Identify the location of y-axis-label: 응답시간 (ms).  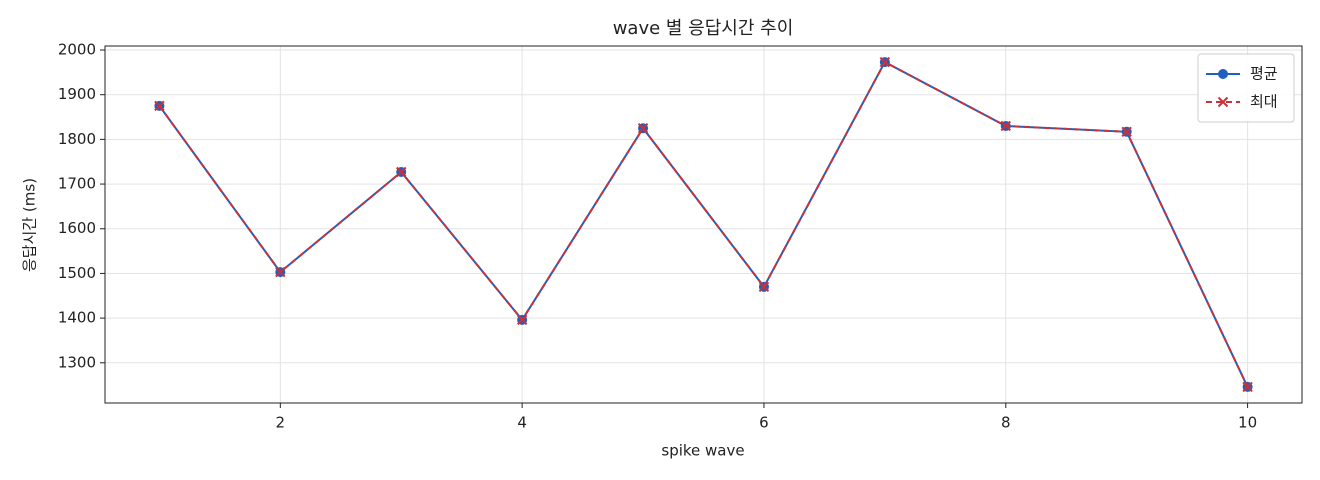
(30, 225).